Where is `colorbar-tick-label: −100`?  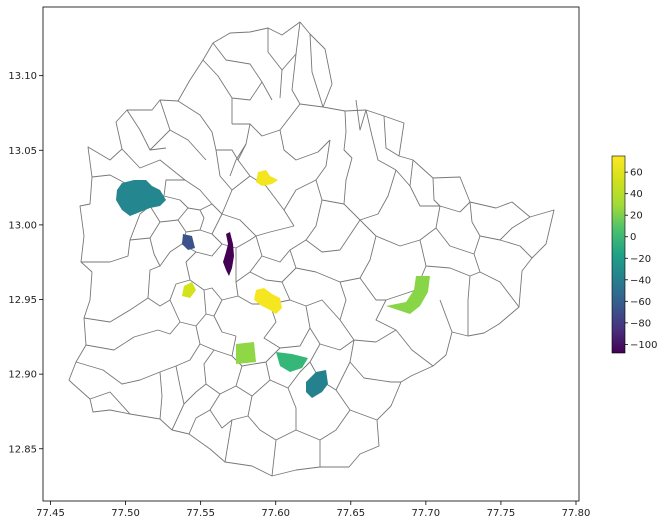 colorbar-tick-label: −100 is located at coordinates (643, 345).